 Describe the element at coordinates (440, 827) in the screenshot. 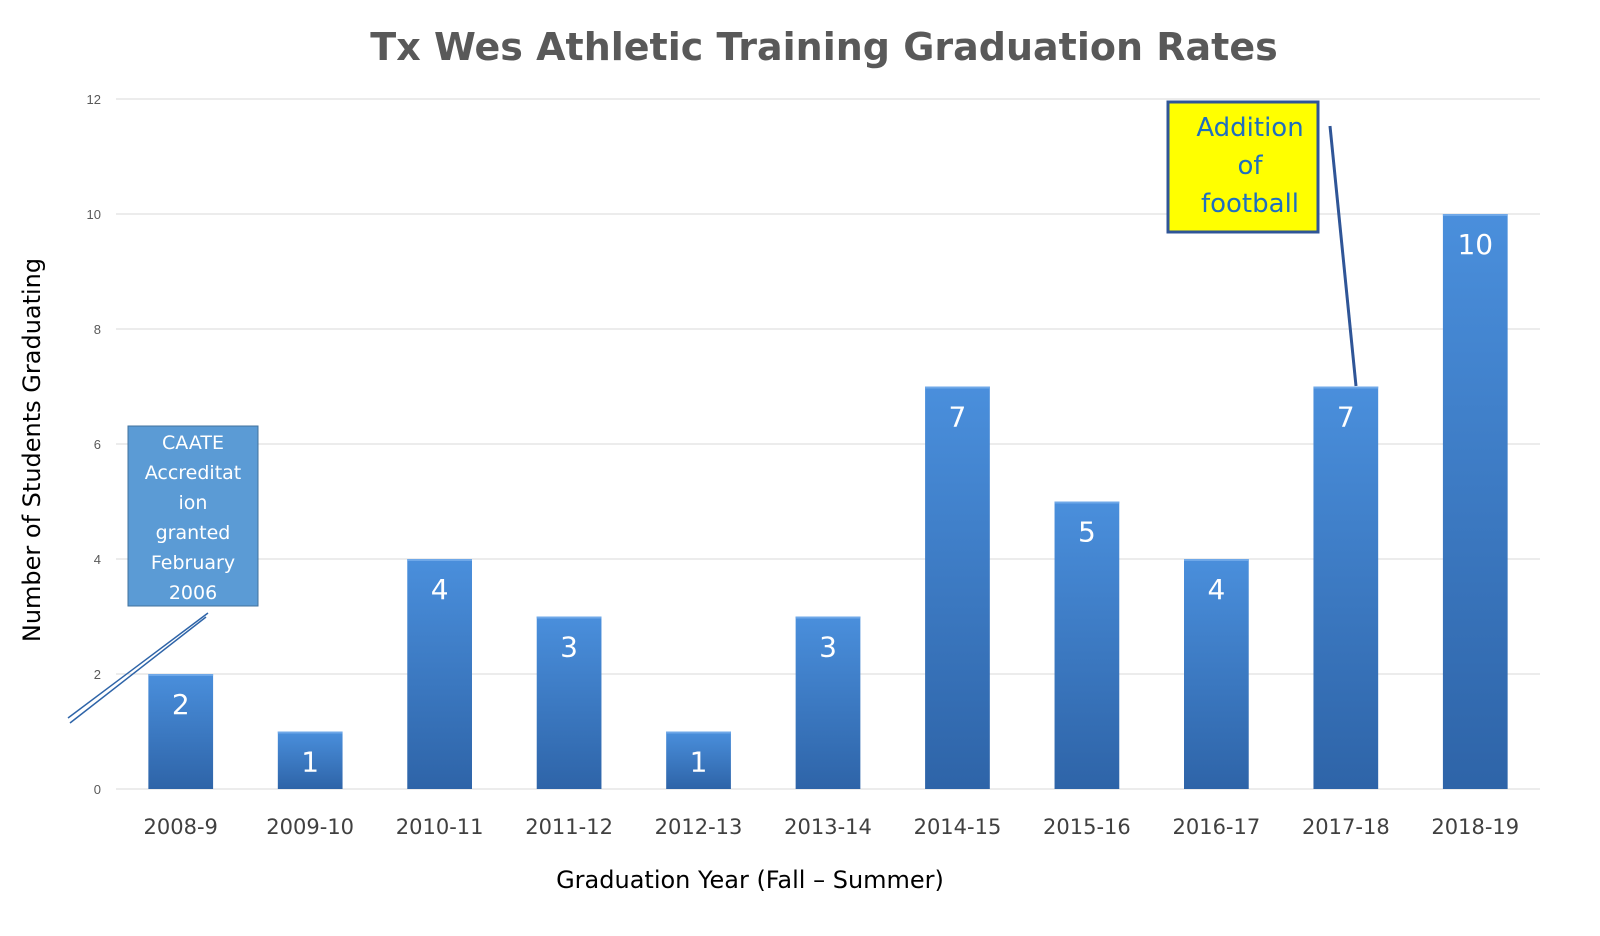

I see `x-tick-label: 2010-11` at that location.